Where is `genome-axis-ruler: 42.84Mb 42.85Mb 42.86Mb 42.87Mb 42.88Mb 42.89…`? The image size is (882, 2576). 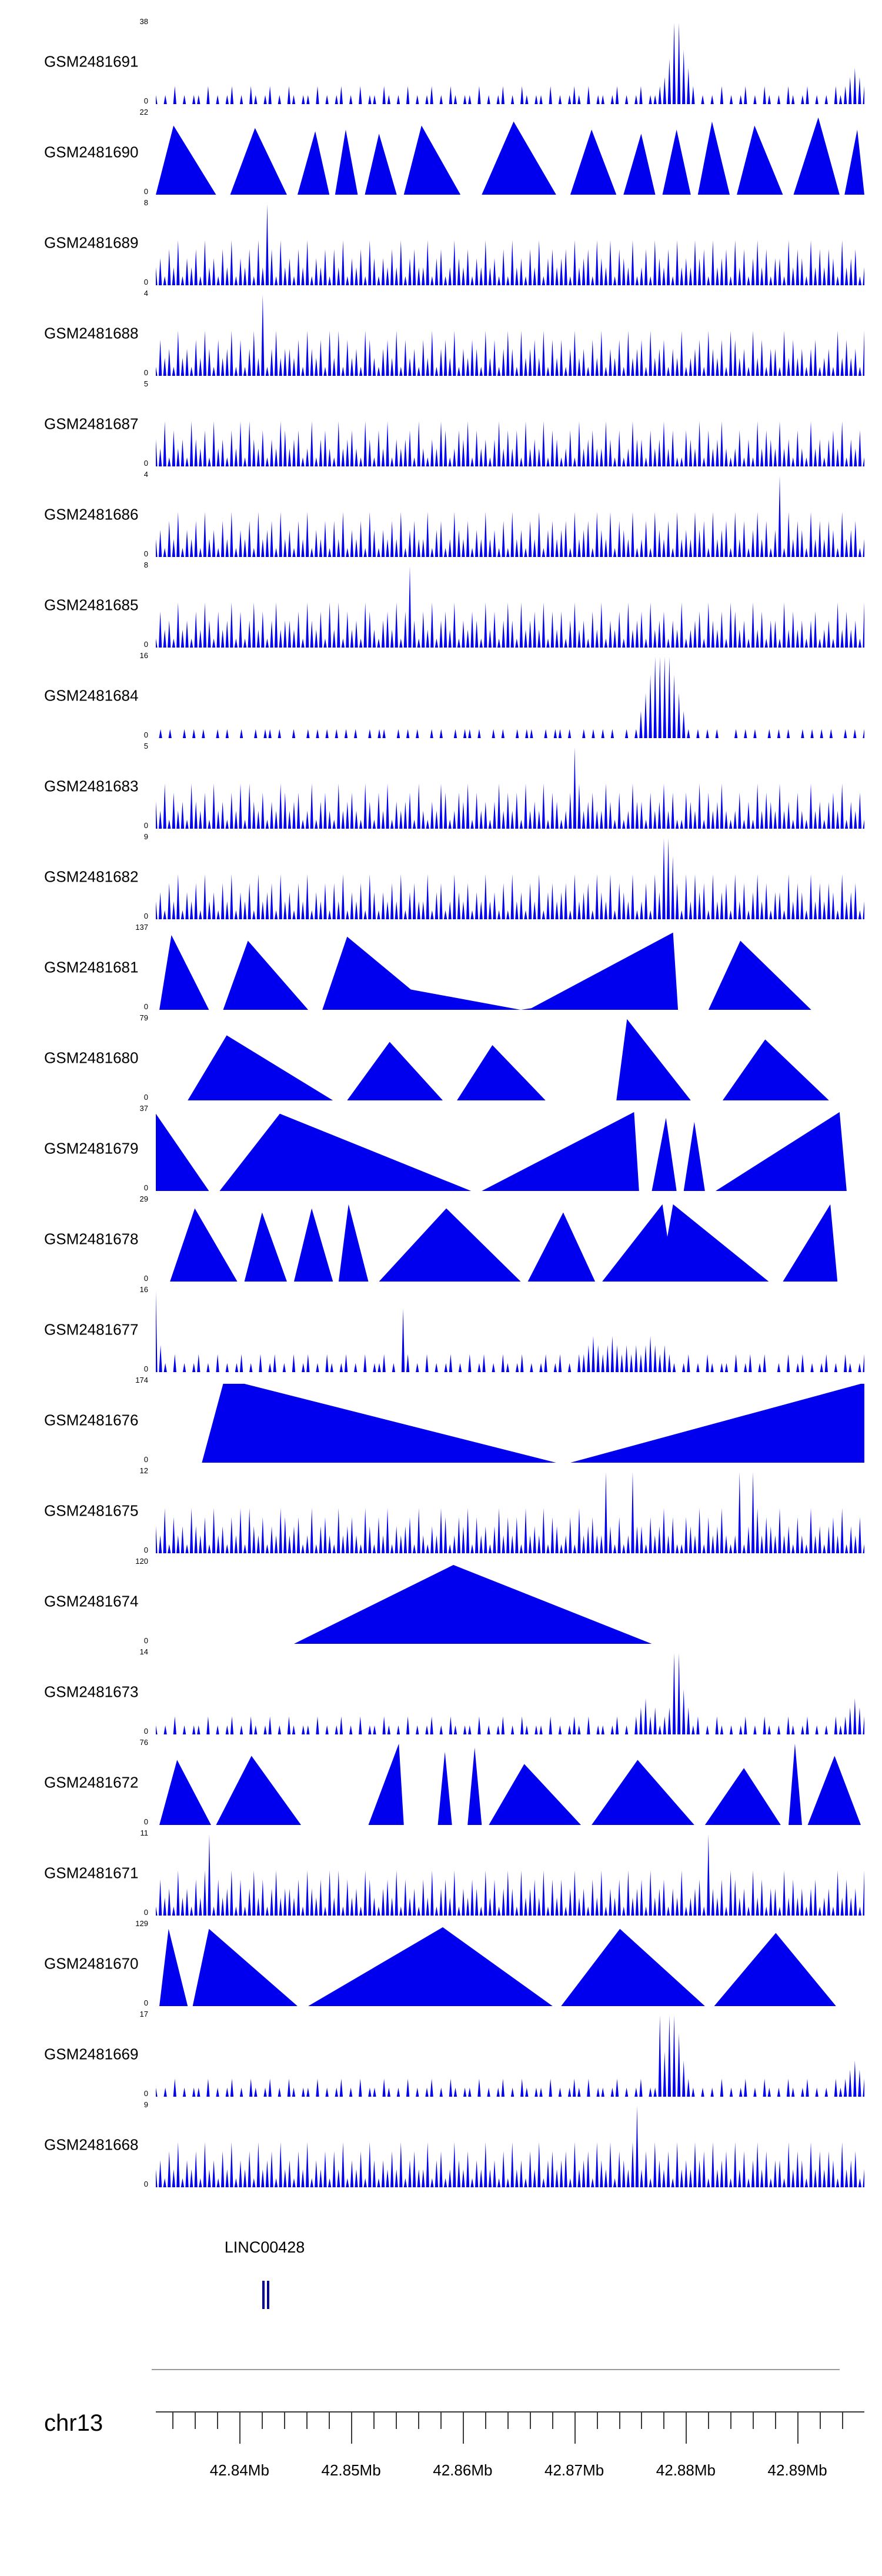
genome-axis-ruler: 42.84Mb 42.85Mb 42.86Mb 42.87Mb 42.88Mb 42.89… is located at coordinates (510, 2461).